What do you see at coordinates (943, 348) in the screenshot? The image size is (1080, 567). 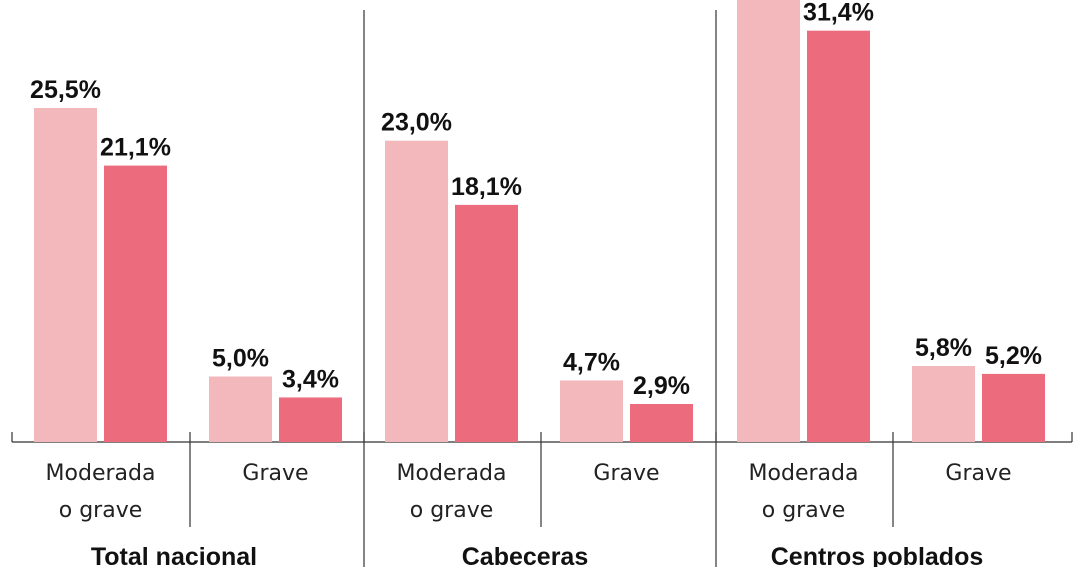 I see `bar-value-label-g2-c1-s0: 5,8%` at bounding box center [943, 348].